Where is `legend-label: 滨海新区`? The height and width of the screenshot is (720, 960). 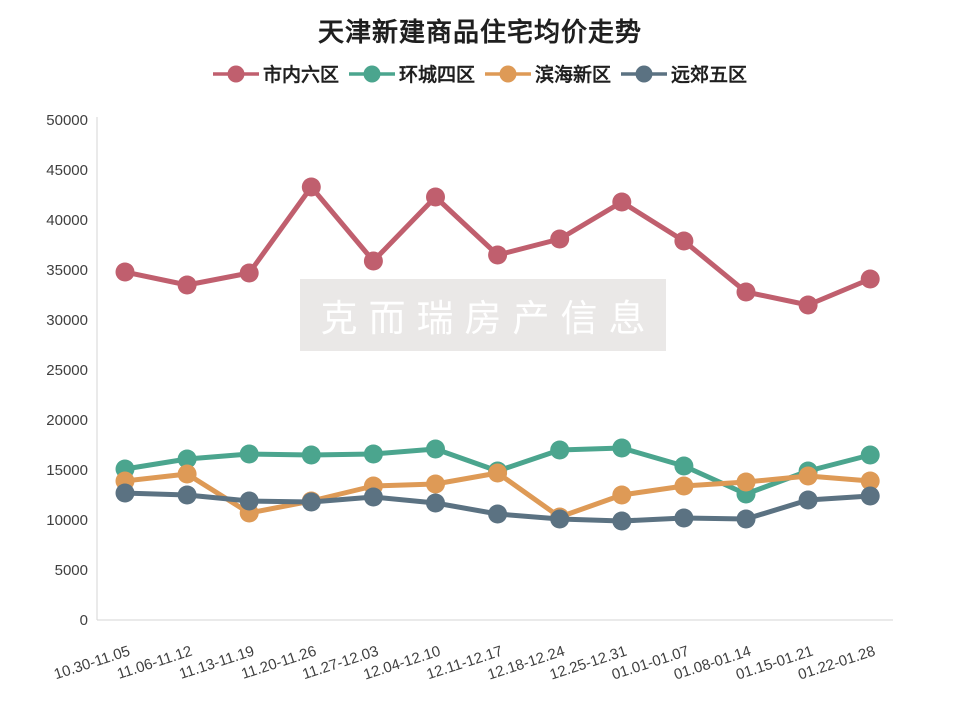
legend-label: 滨海新区 is located at coordinates (573, 75).